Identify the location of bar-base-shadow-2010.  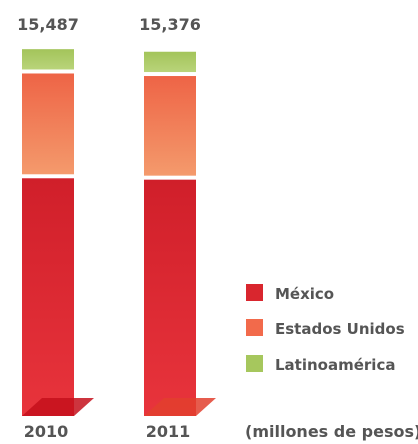
(58, 407).